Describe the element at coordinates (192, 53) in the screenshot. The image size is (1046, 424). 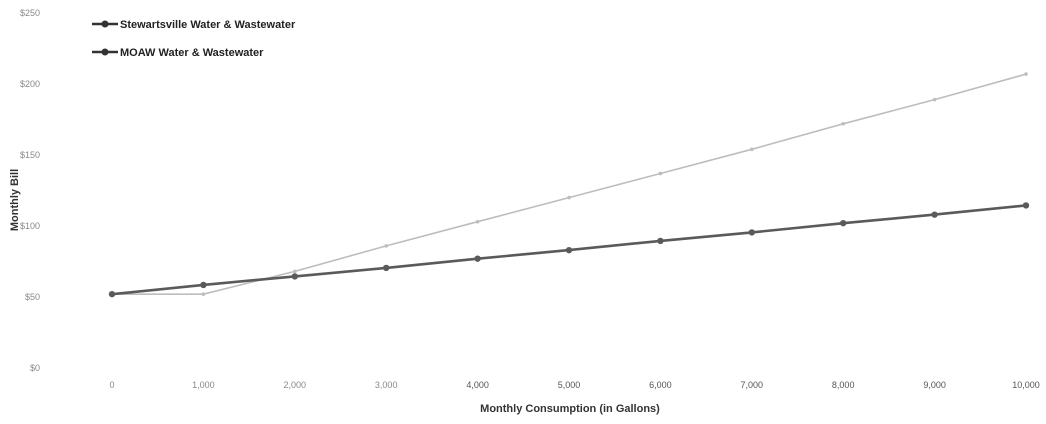
I see `legend-label: MOAW Water & Wastewater` at that location.